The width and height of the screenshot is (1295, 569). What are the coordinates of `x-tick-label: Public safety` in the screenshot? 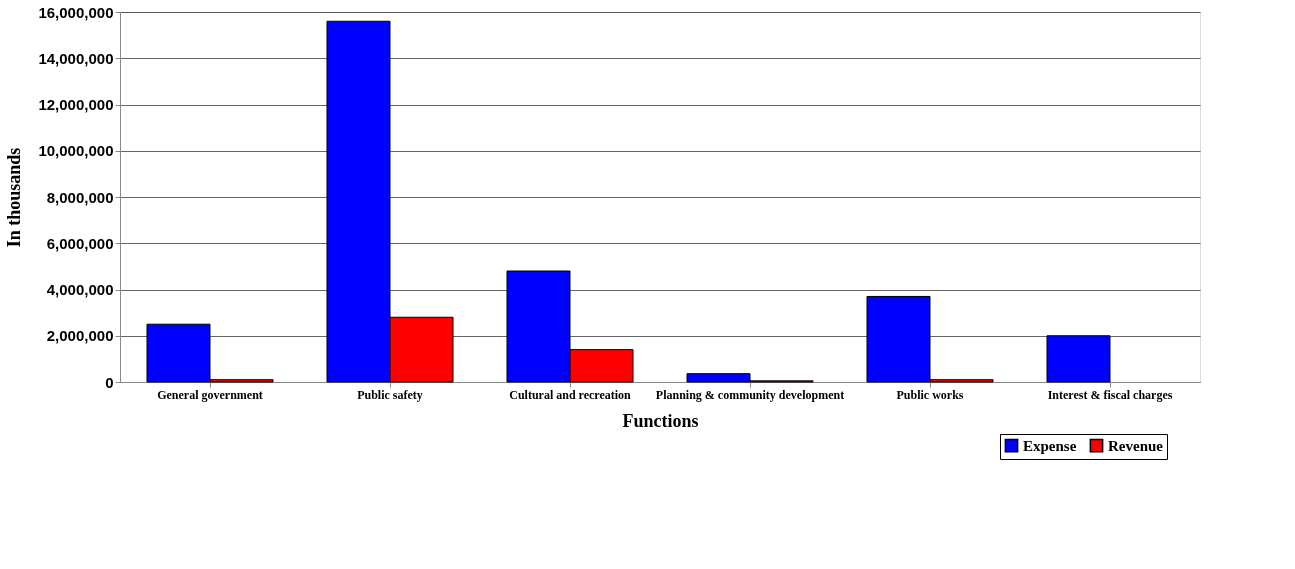 It's located at (390, 394).